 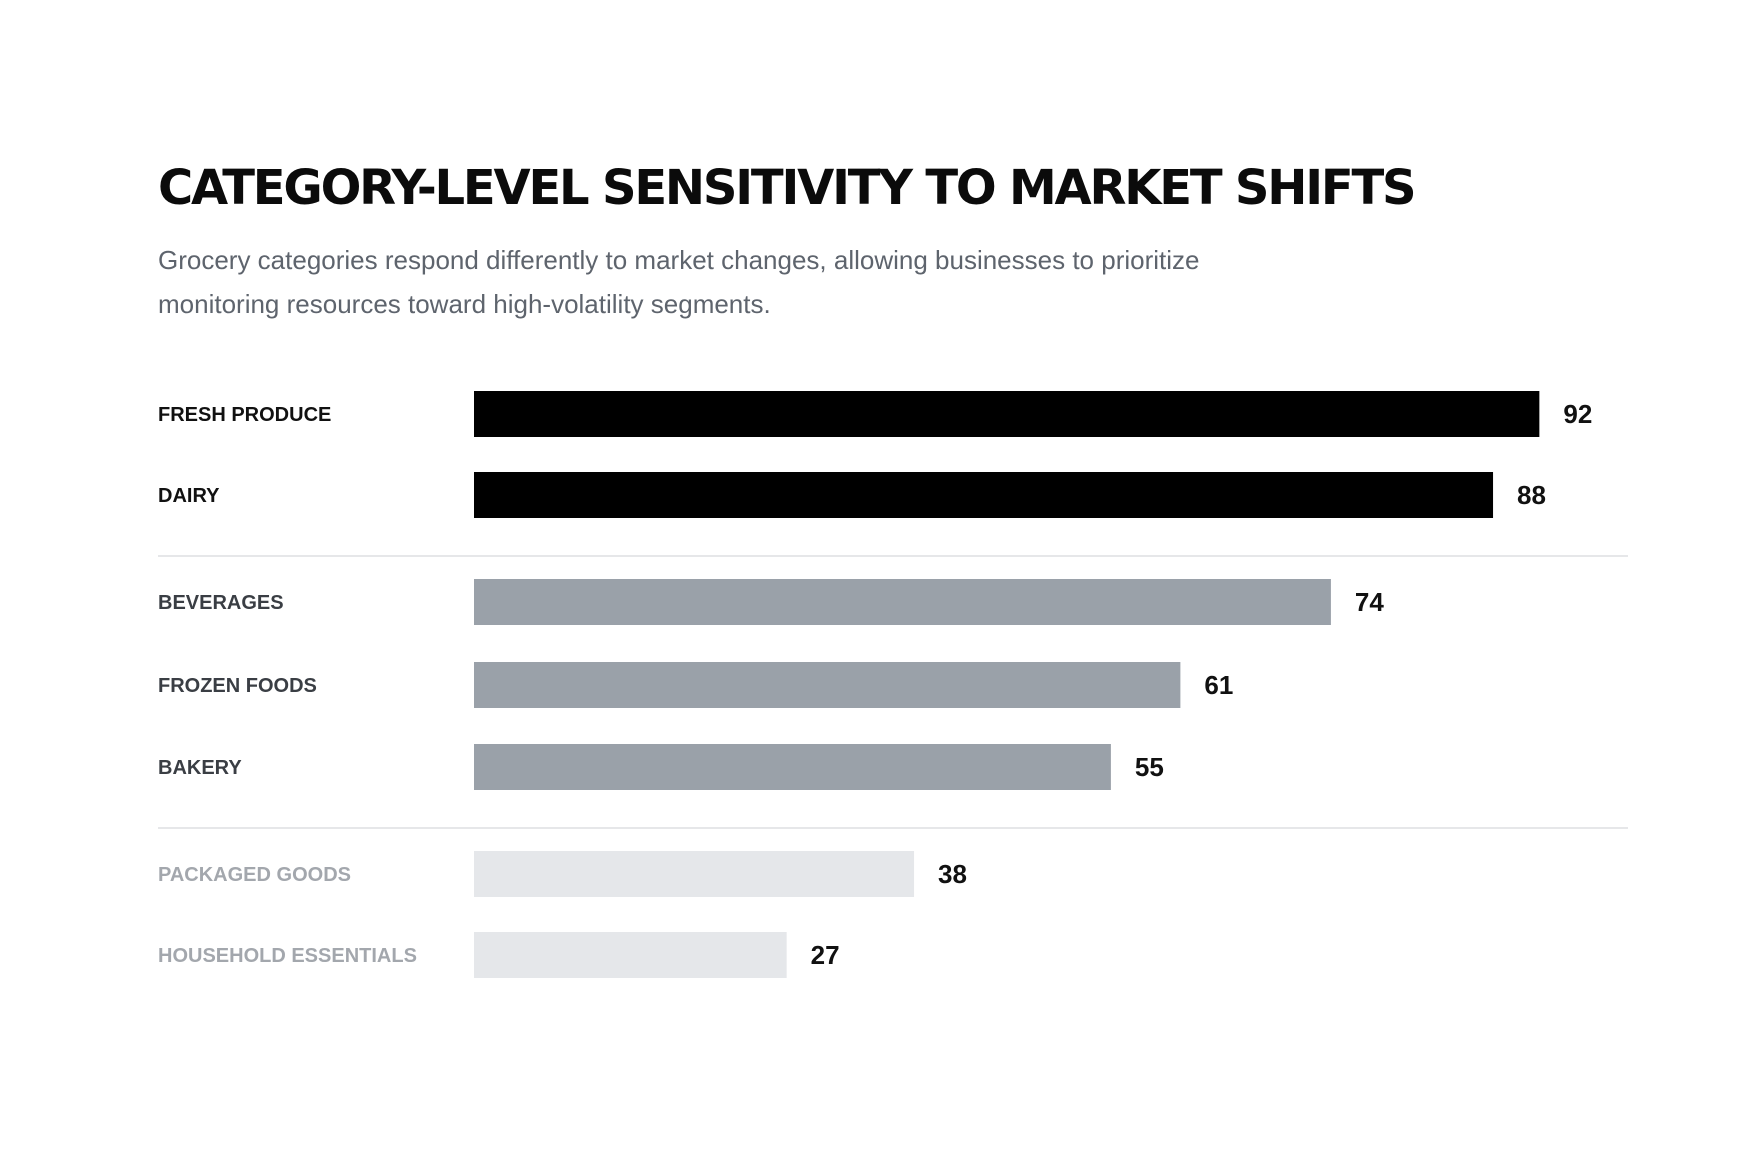 I want to click on bar-bakery, so click(x=792, y=767).